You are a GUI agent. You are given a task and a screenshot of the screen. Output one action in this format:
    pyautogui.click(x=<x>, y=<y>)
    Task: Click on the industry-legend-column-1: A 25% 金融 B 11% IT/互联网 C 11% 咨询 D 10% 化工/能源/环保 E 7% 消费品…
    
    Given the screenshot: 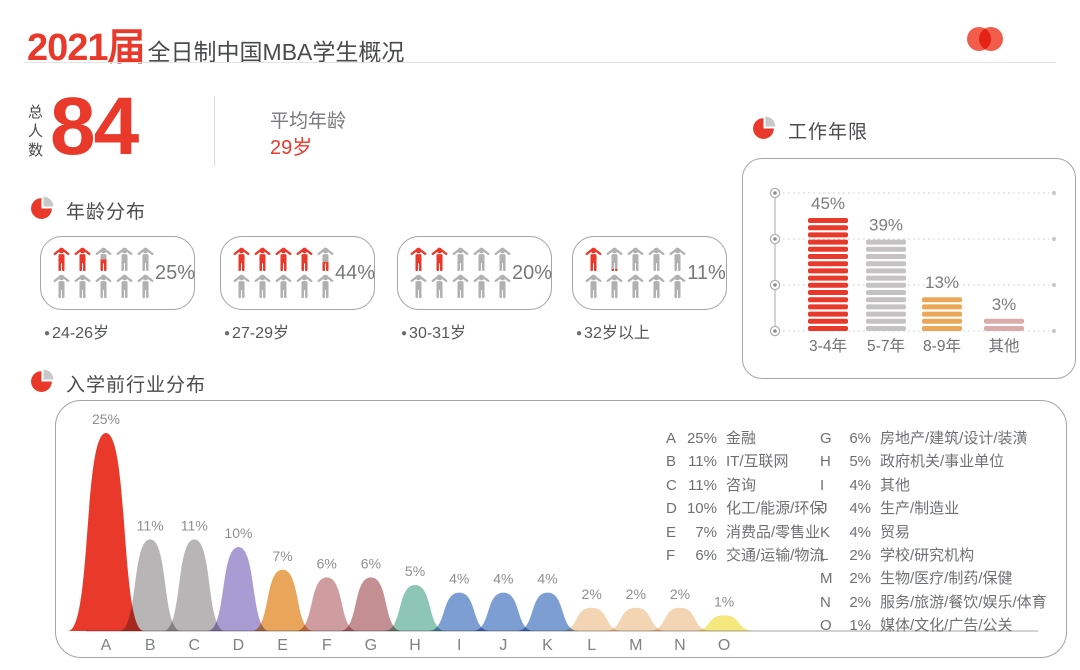 What is the action you would take?
    pyautogui.click(x=745, y=497)
    